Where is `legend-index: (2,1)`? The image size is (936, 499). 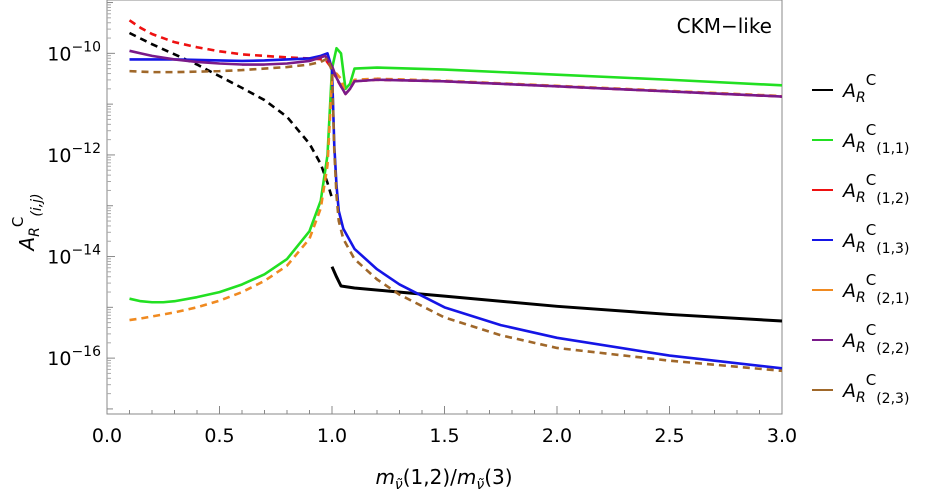 legend-index: (2,1) is located at coordinates (892, 299).